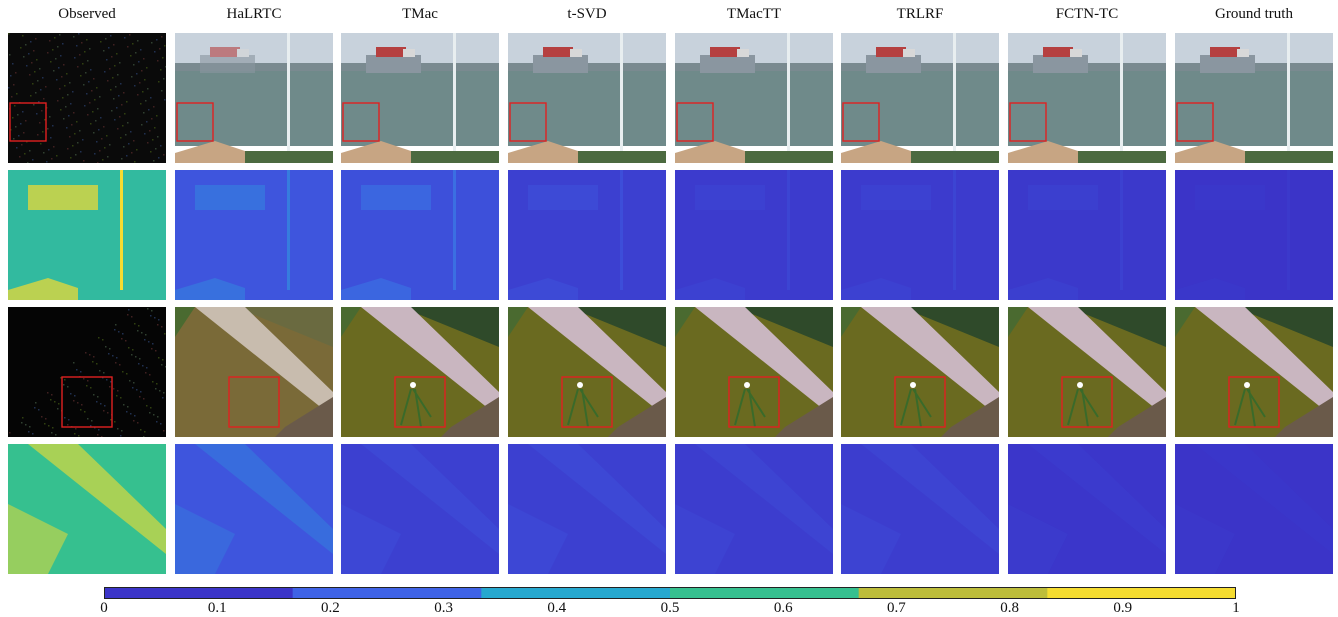 Image resolution: width=1338 pixels, height=617 pixels. I want to click on colorbar-tick-label: 0.1, so click(217, 608).